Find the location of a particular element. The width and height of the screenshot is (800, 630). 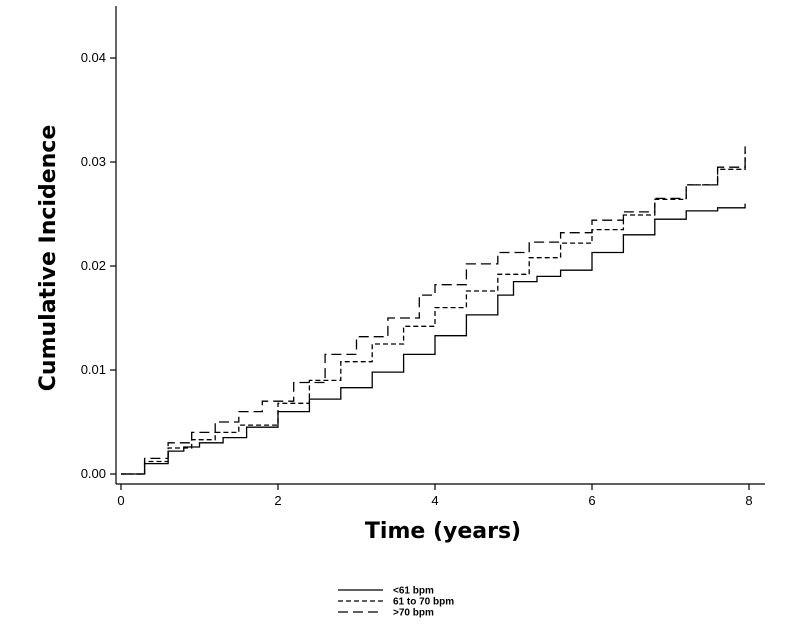

x-tick-label: 2 is located at coordinates (277, 500).